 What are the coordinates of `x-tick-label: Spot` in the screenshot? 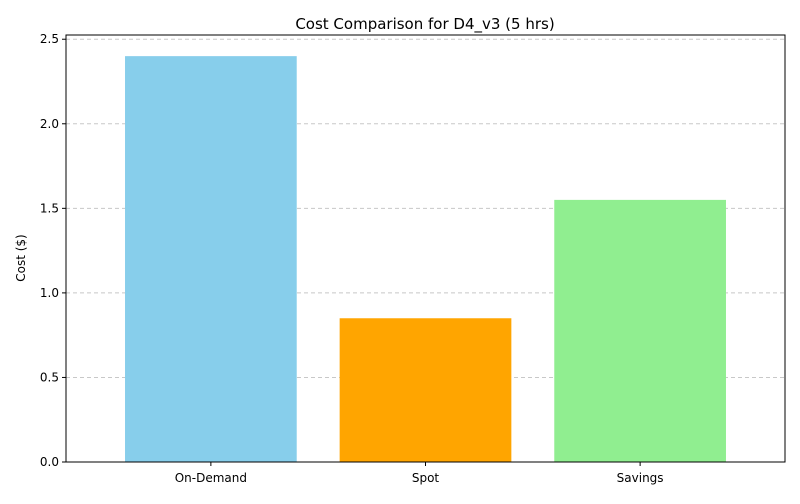 It's located at (426, 478).